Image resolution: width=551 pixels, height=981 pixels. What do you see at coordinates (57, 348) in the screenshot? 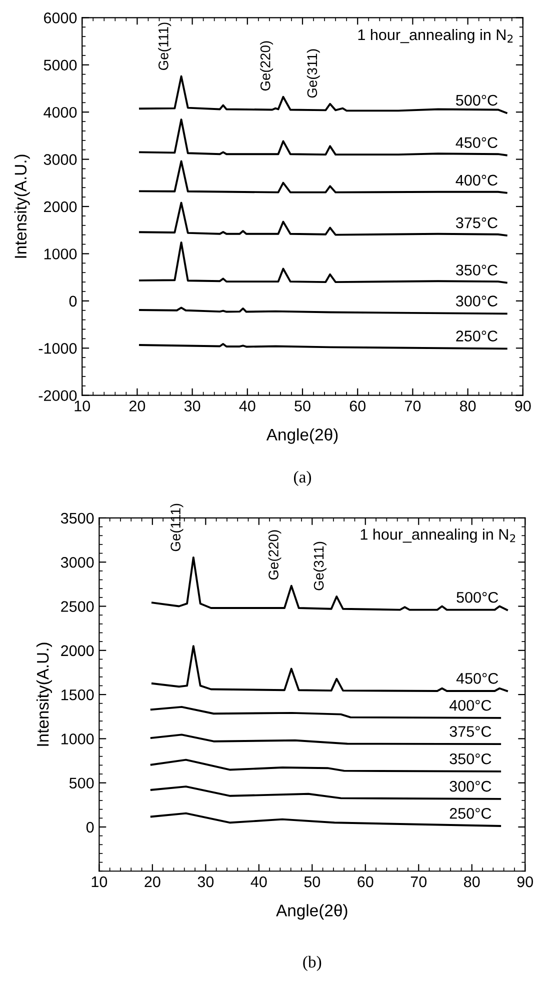
I see `y-tick-label: -1000` at bounding box center [57, 348].